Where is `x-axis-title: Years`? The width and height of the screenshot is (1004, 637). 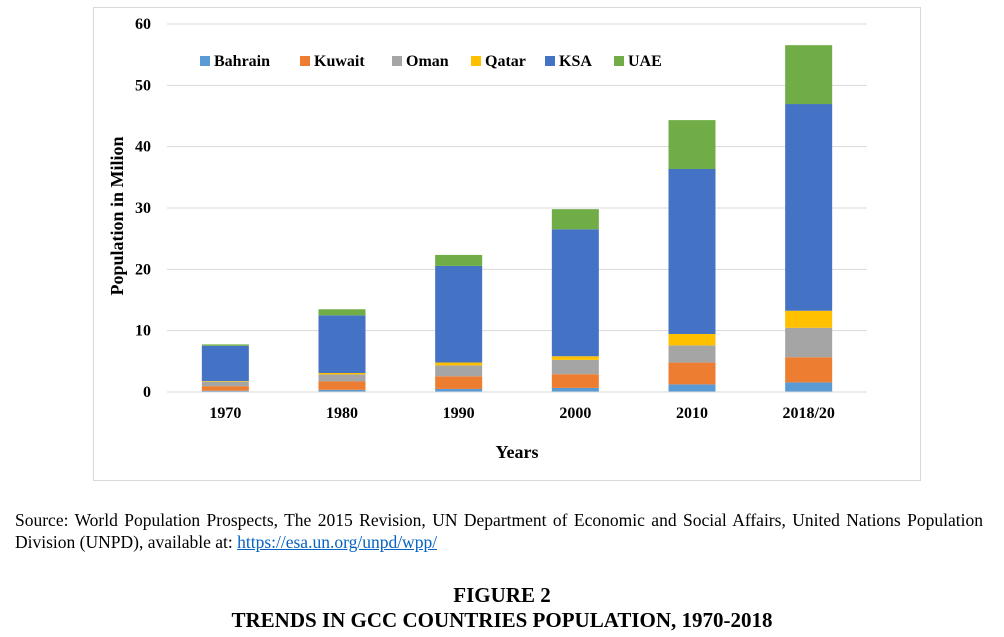 x-axis-title: Years is located at coordinates (517, 452).